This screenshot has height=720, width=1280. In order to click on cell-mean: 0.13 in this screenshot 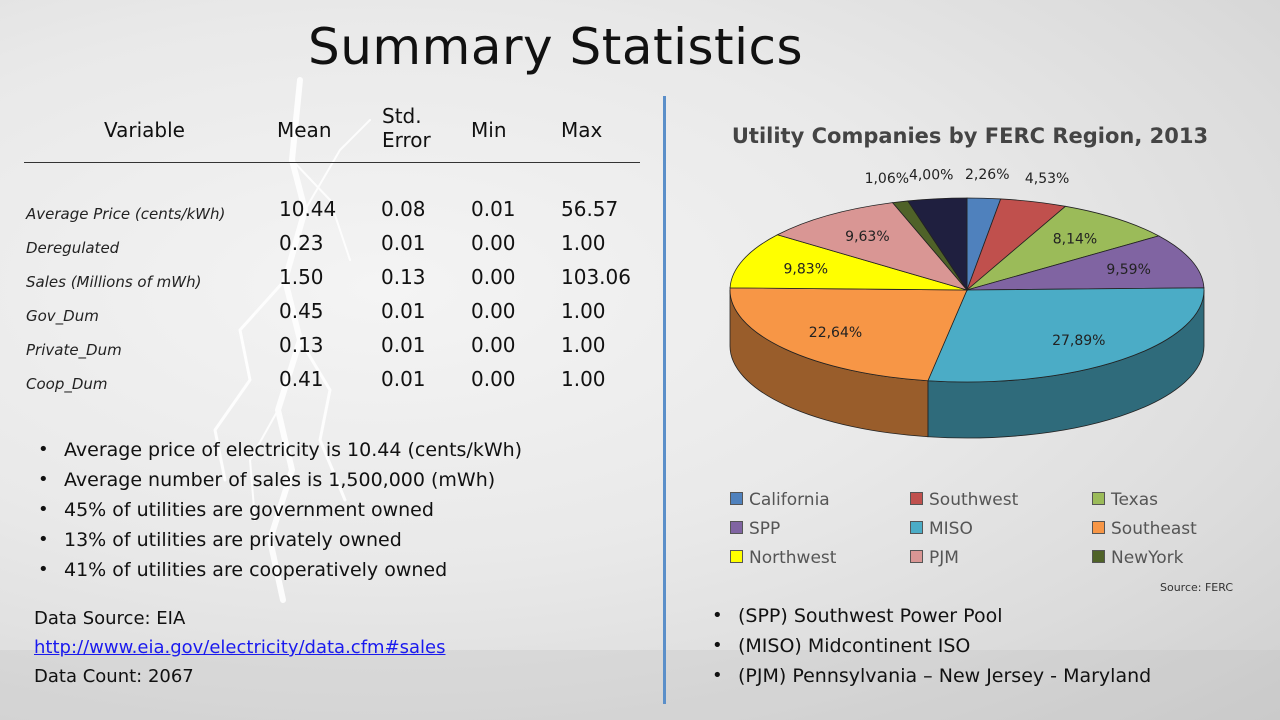, I will do `click(301, 345)`.